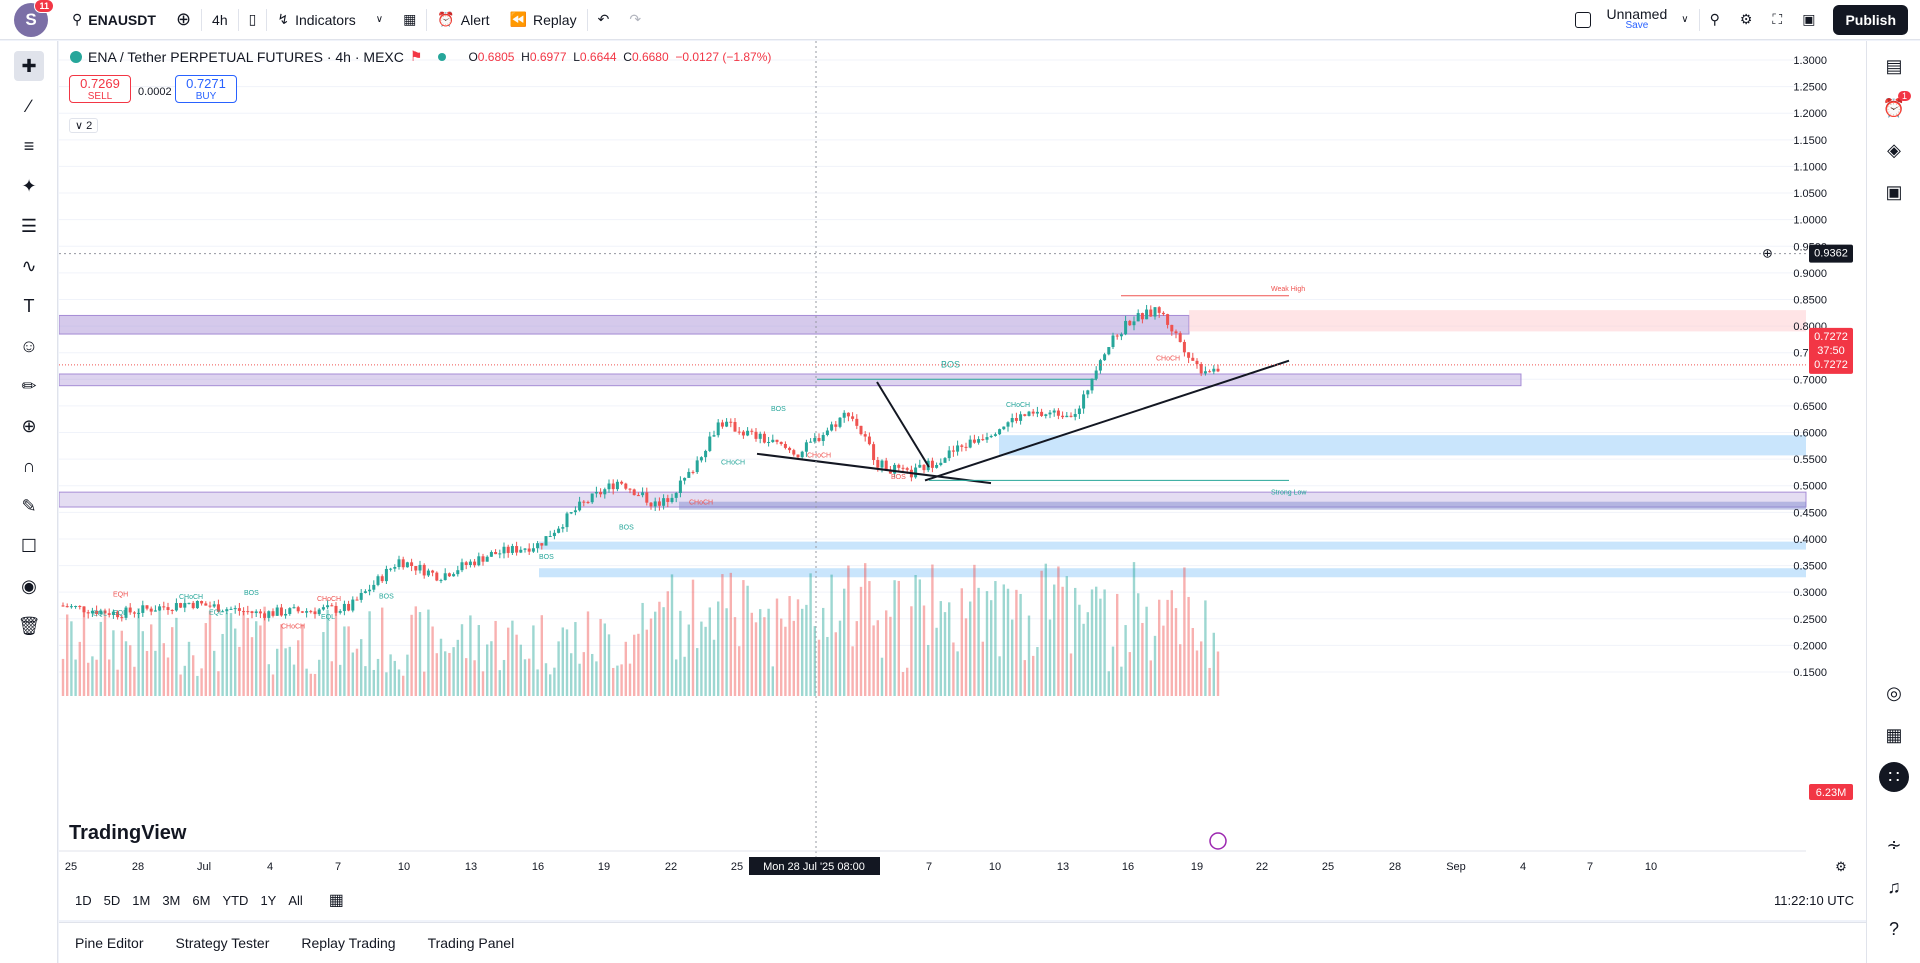 This screenshot has height=963, width=1920. I want to click on time-axis-label: 10, so click(404, 867).